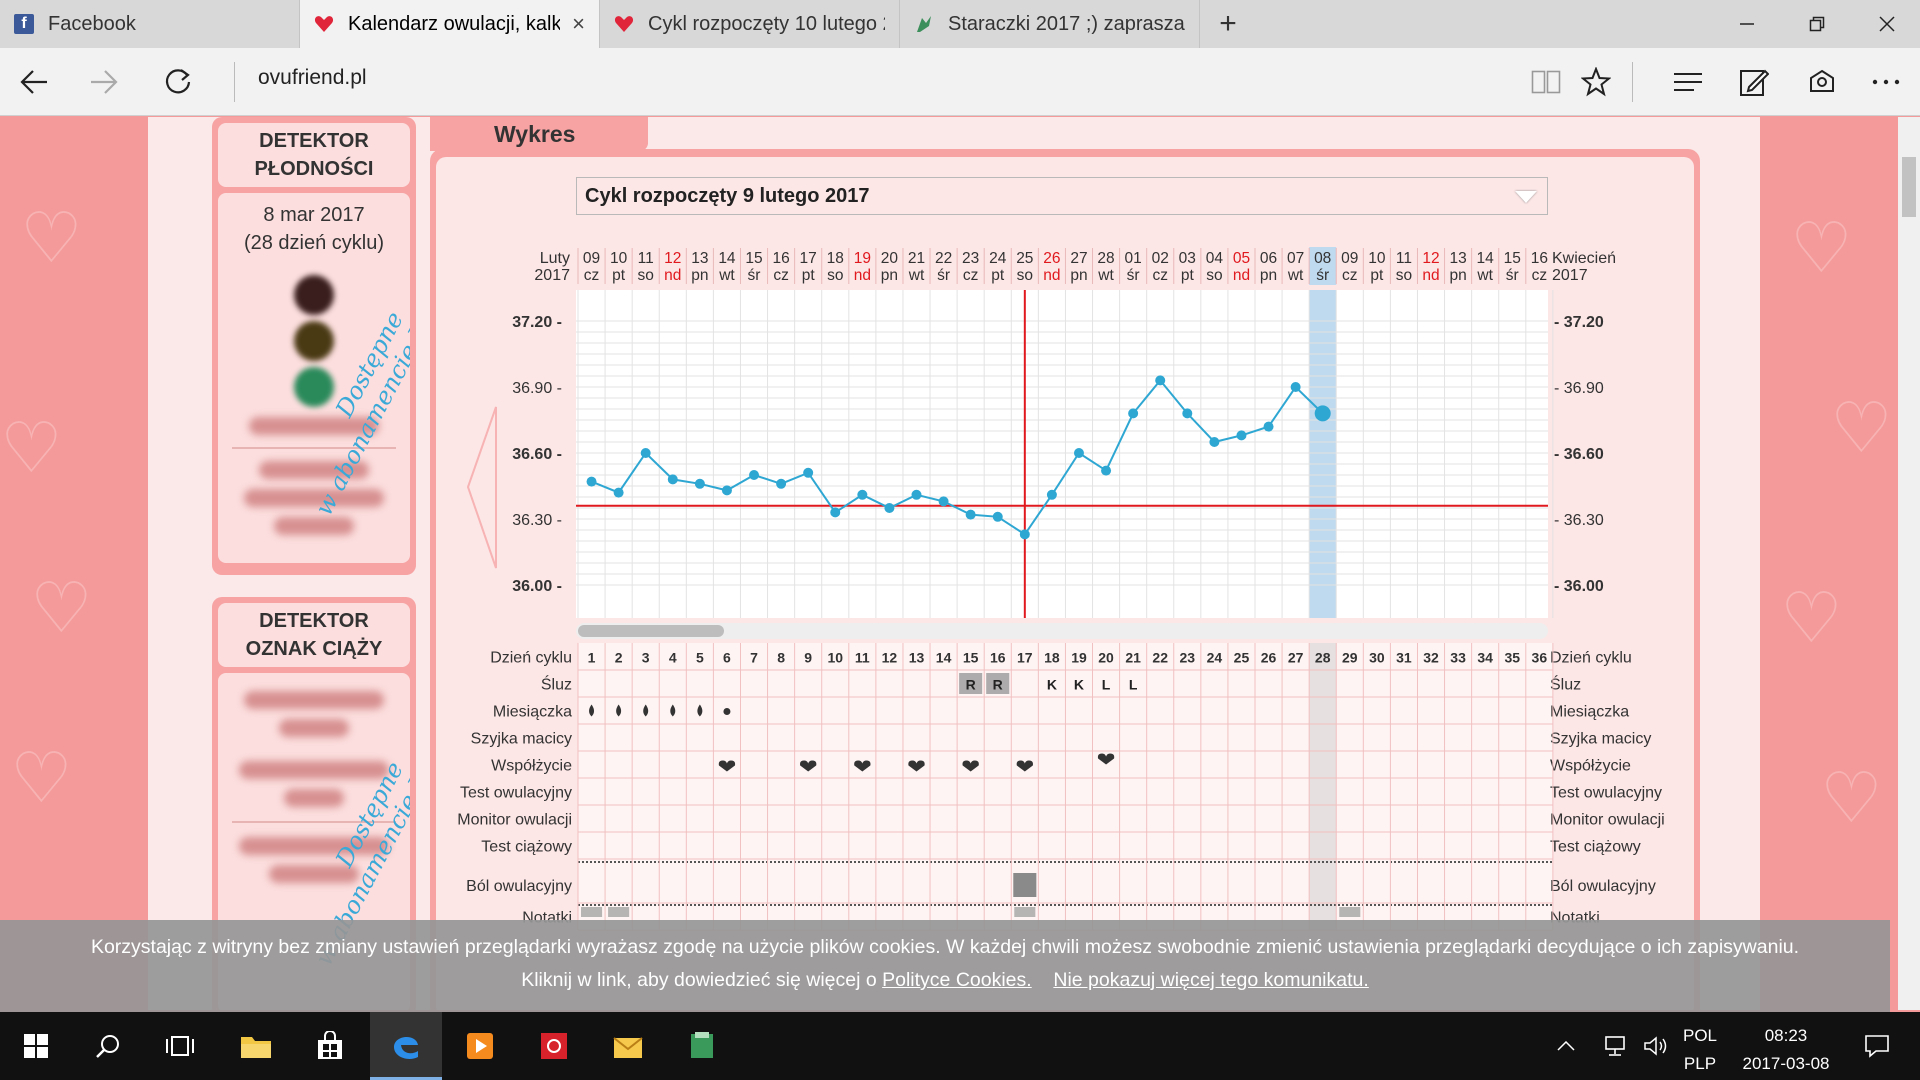  I want to click on date-label: 16, so click(1539, 258).